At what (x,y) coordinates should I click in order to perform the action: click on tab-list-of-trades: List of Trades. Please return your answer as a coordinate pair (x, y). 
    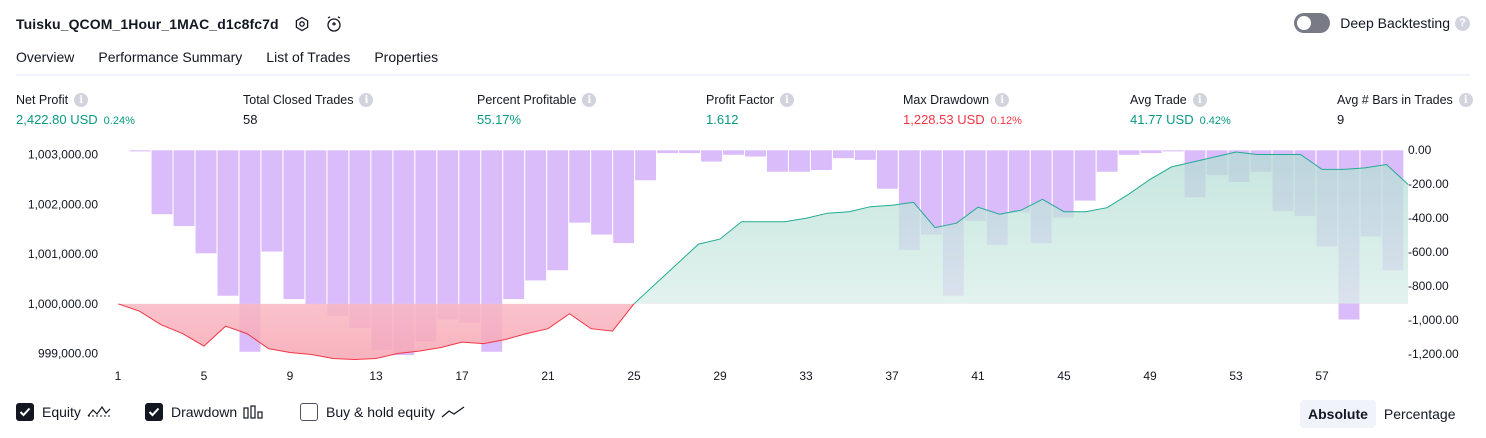
    Looking at the image, I should click on (308, 57).